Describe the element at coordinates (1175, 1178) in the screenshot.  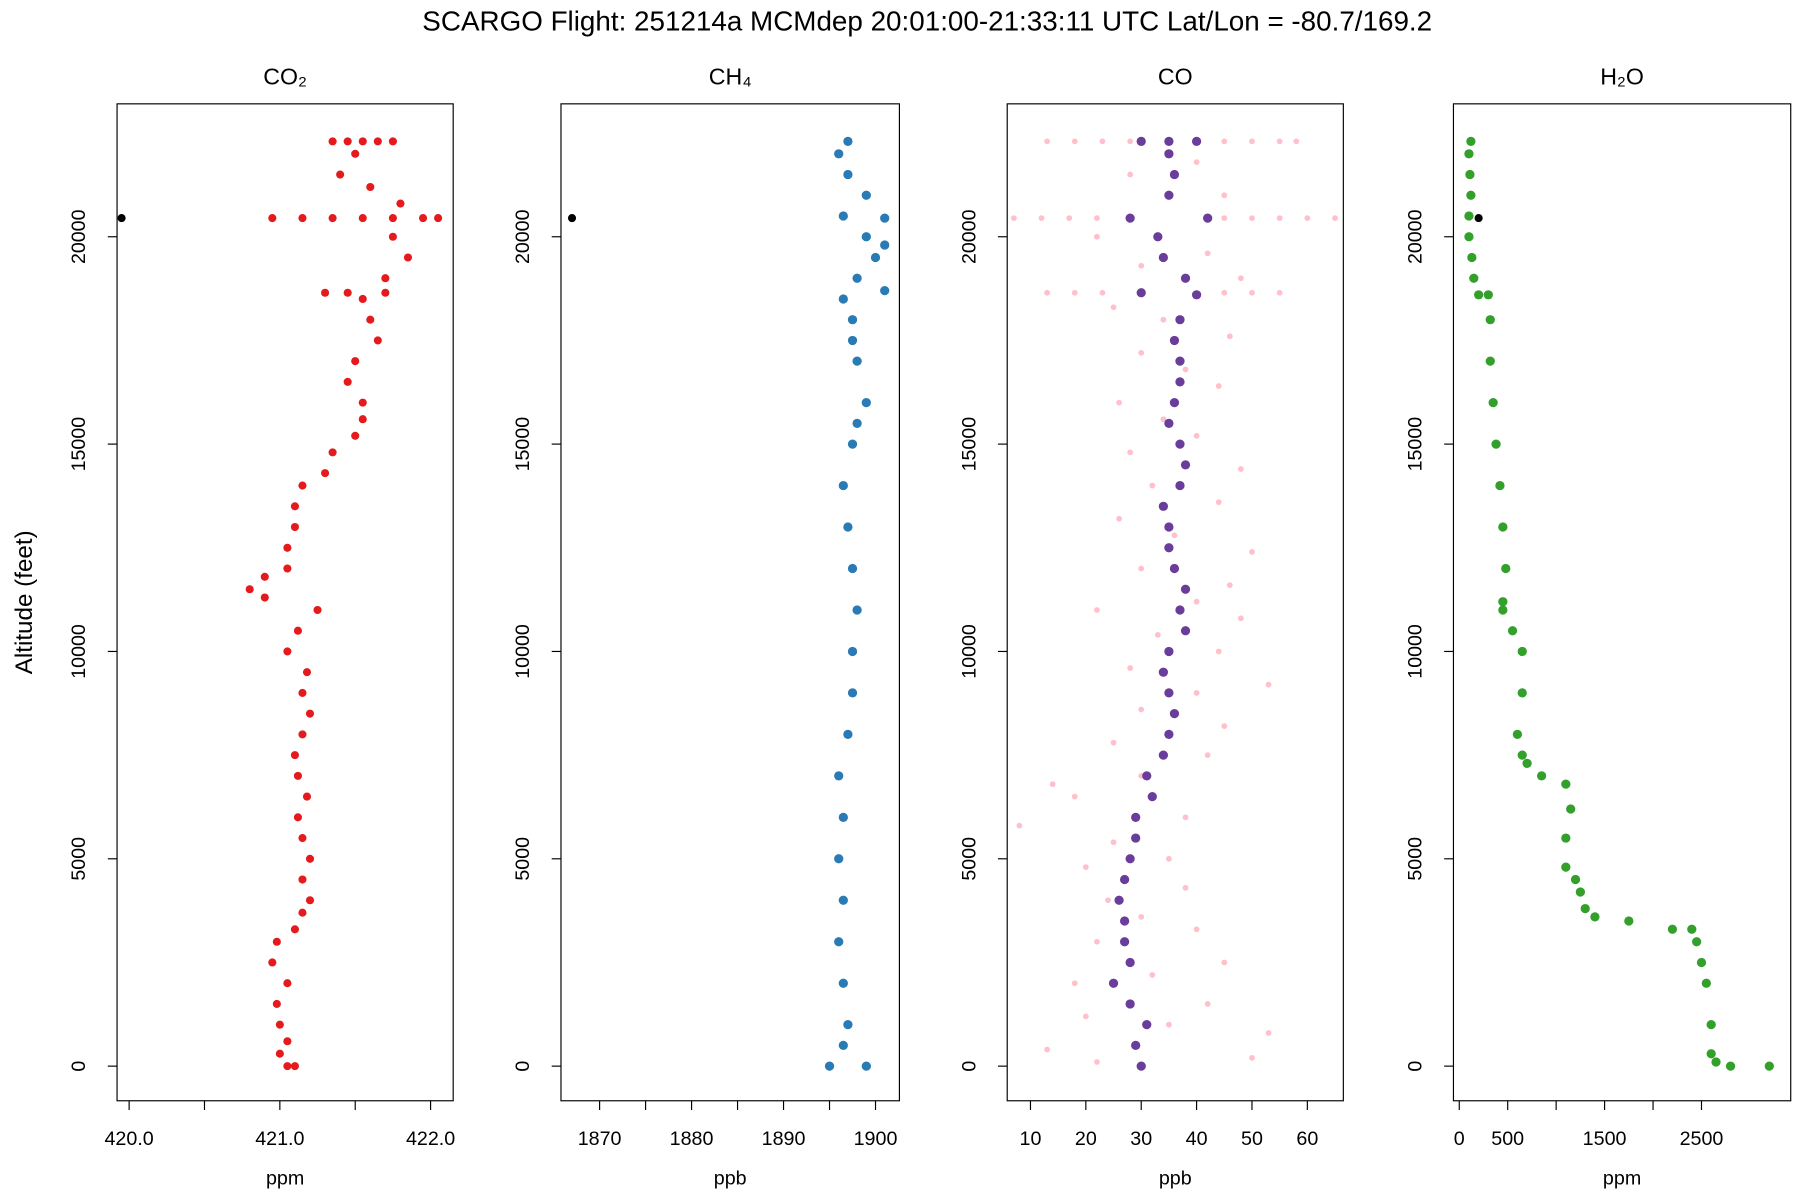
I see `x-axis-label: ppb` at that location.